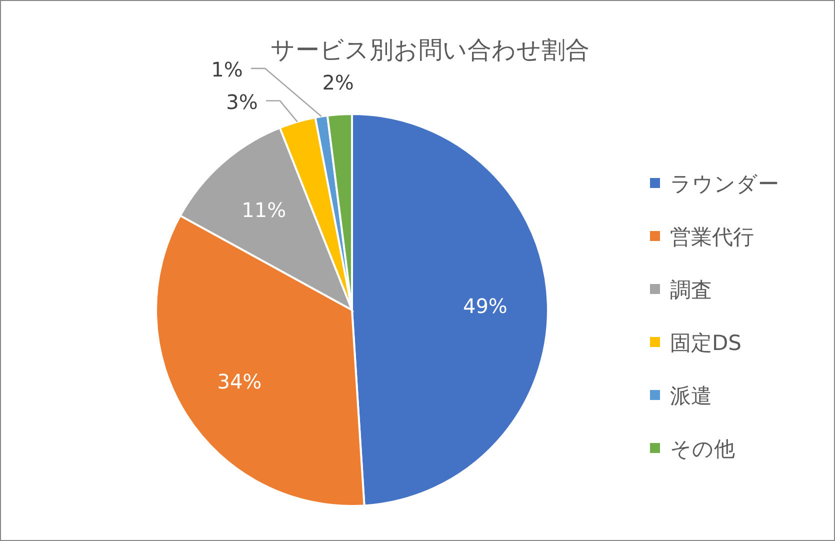  What do you see at coordinates (724, 184) in the screenshot?
I see `legend-label: ラウンダー` at bounding box center [724, 184].